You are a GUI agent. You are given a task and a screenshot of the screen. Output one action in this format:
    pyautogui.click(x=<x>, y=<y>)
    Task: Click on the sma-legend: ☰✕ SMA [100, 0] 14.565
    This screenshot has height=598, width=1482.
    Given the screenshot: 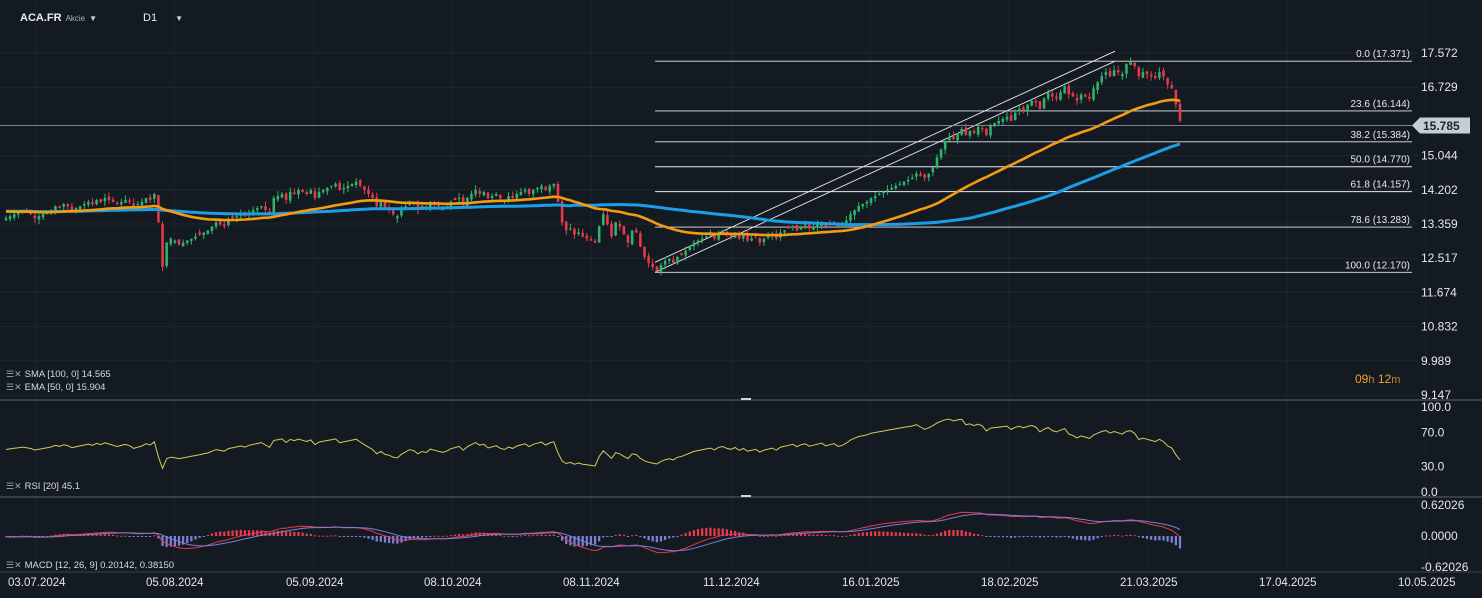 What is the action you would take?
    pyautogui.click(x=58, y=374)
    